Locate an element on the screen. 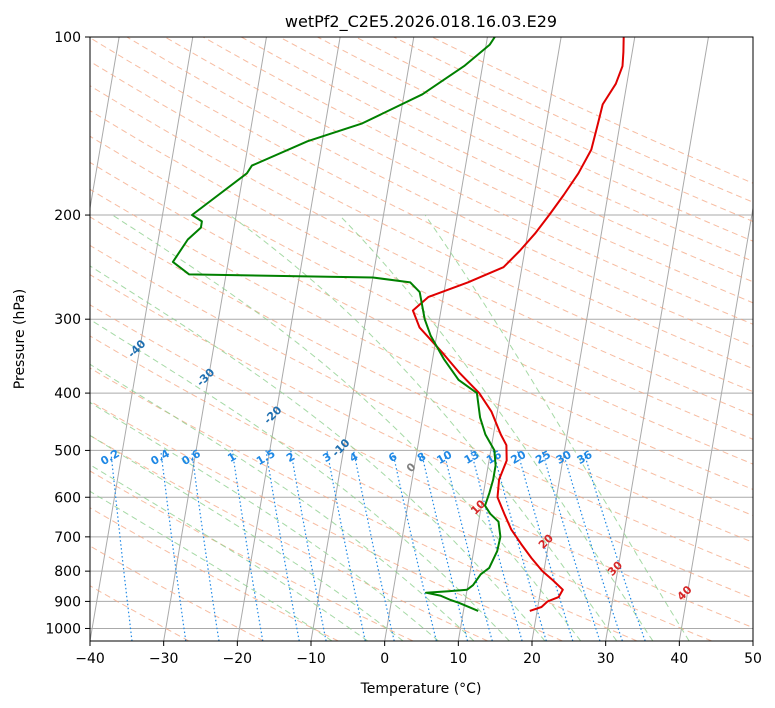 The image size is (775, 708). chart-title: wetPf2_C2E5.2026.018.16.03.E29 is located at coordinates (421, 22).